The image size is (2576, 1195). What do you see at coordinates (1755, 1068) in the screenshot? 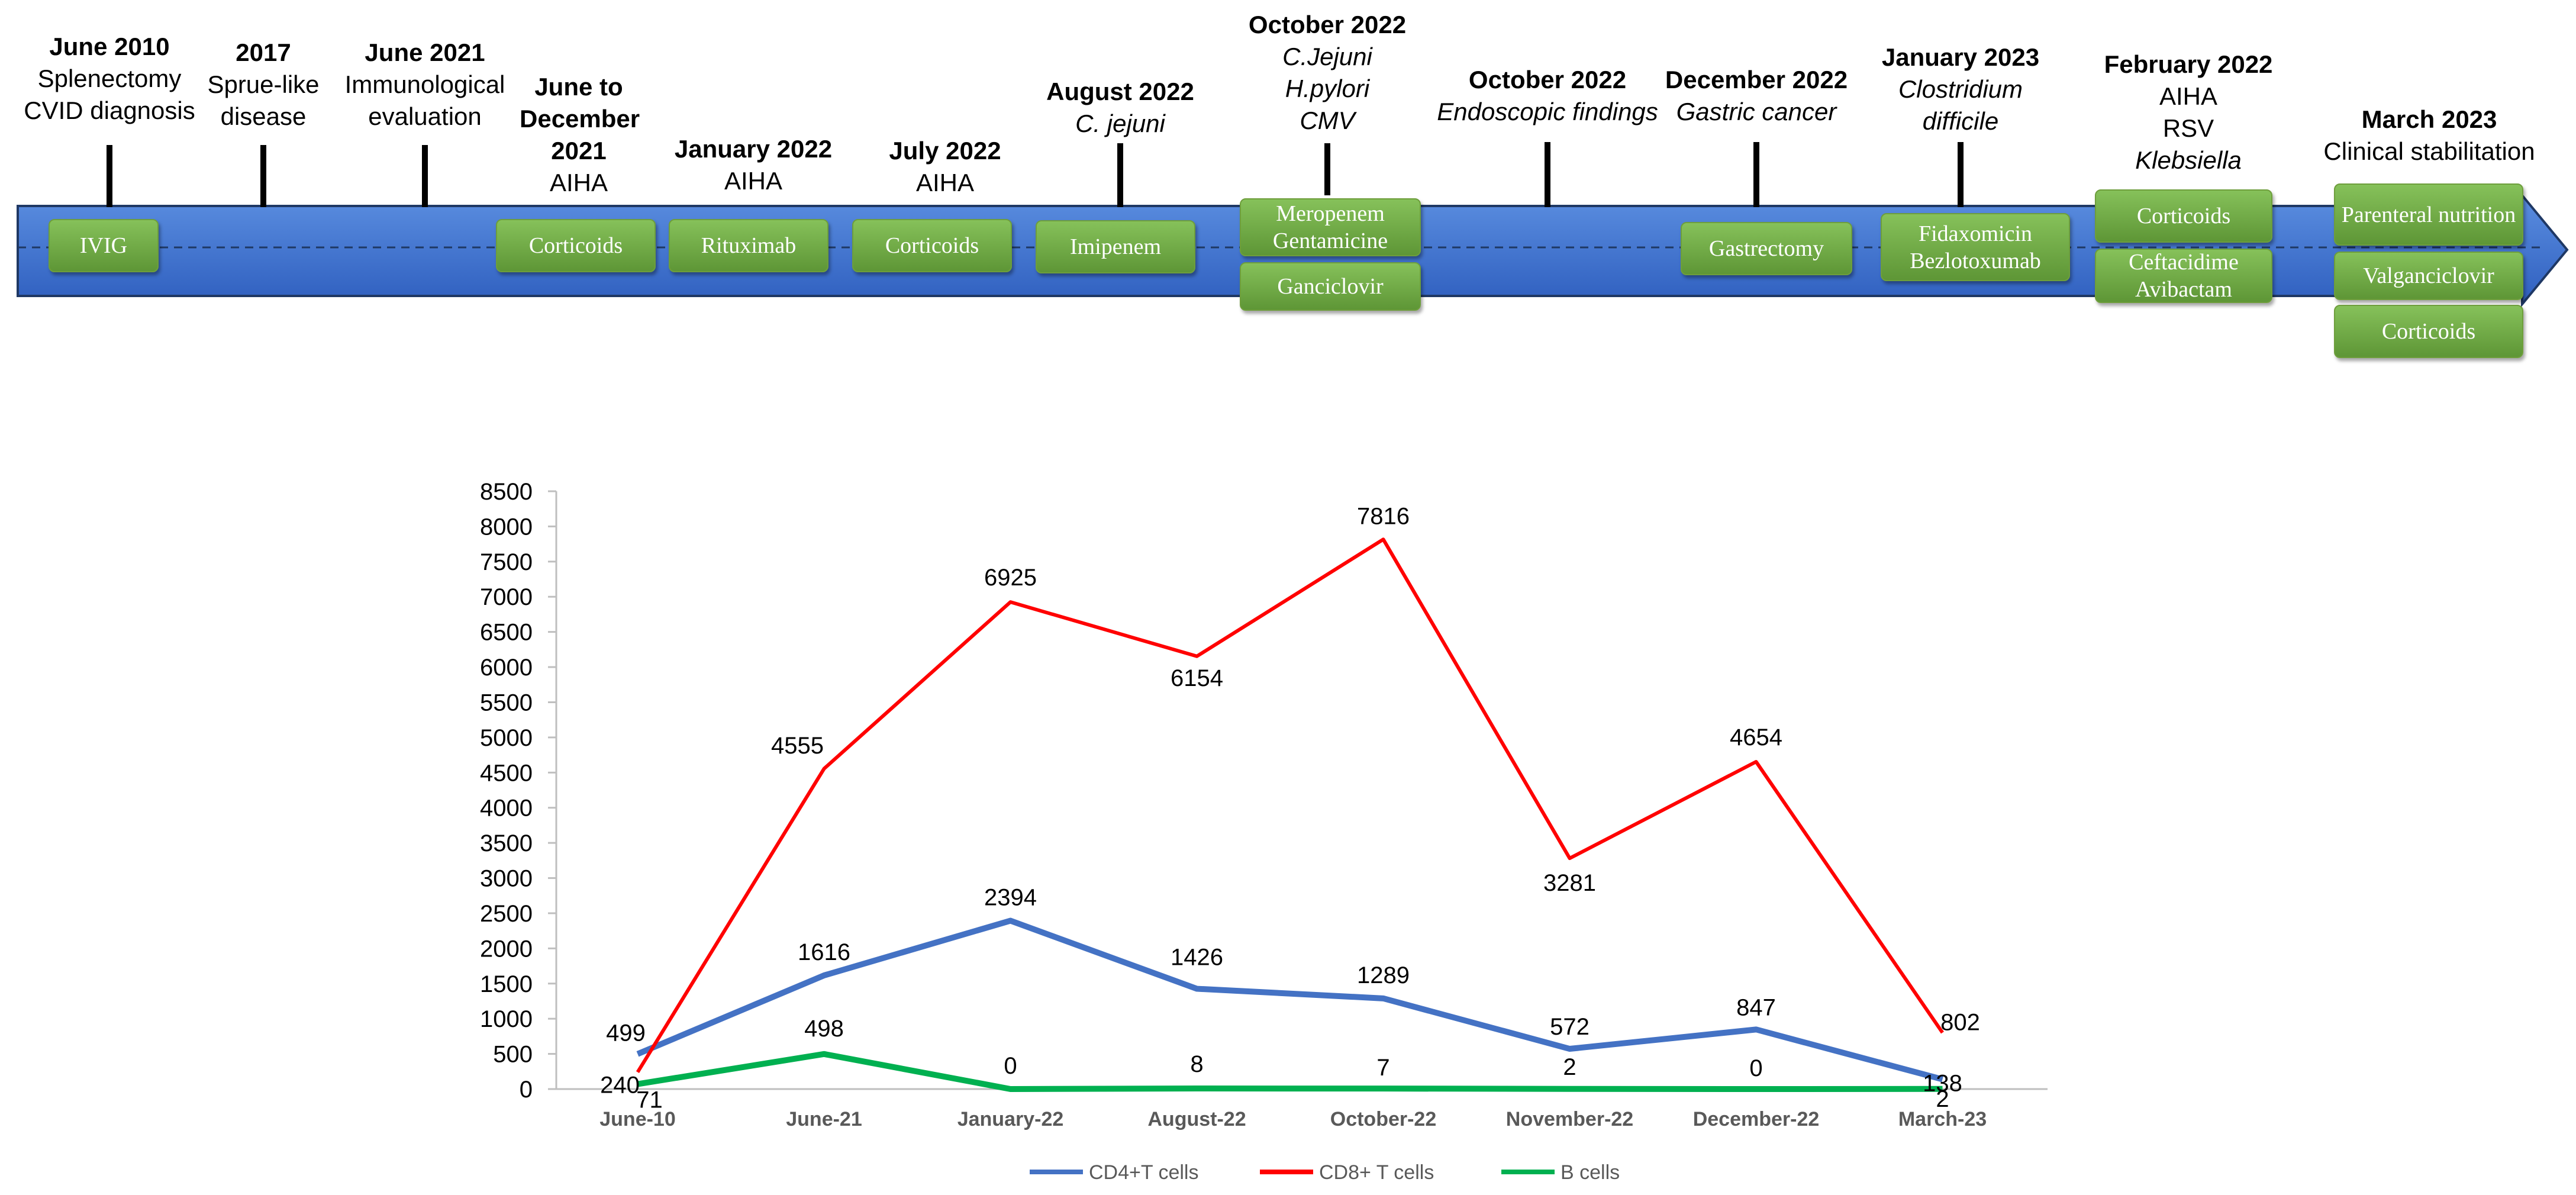
I see `data-label: 0` at bounding box center [1755, 1068].